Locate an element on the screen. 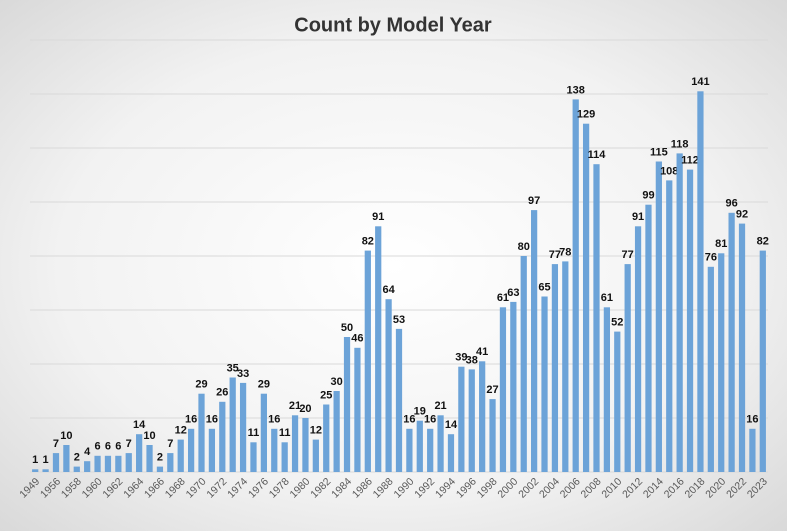 This screenshot has width=787, height=531. x-tick-label: 1998 is located at coordinates (487, 487).